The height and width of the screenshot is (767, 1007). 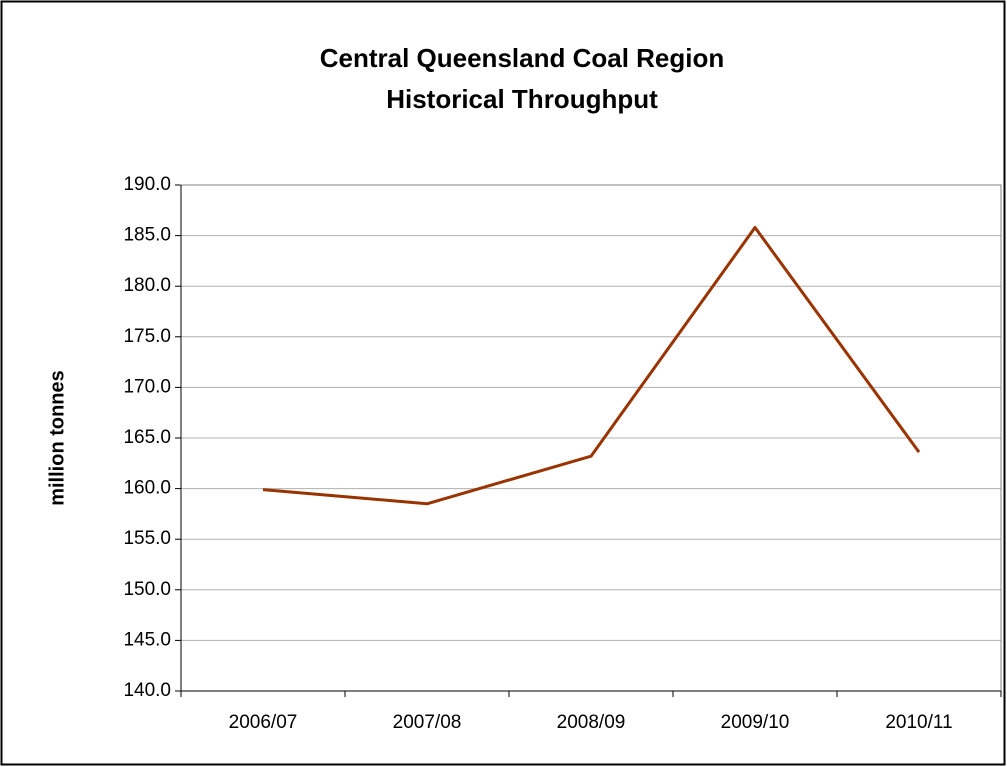 What do you see at coordinates (522, 58) in the screenshot?
I see `chart-title: Central Queensland Coal Region` at bounding box center [522, 58].